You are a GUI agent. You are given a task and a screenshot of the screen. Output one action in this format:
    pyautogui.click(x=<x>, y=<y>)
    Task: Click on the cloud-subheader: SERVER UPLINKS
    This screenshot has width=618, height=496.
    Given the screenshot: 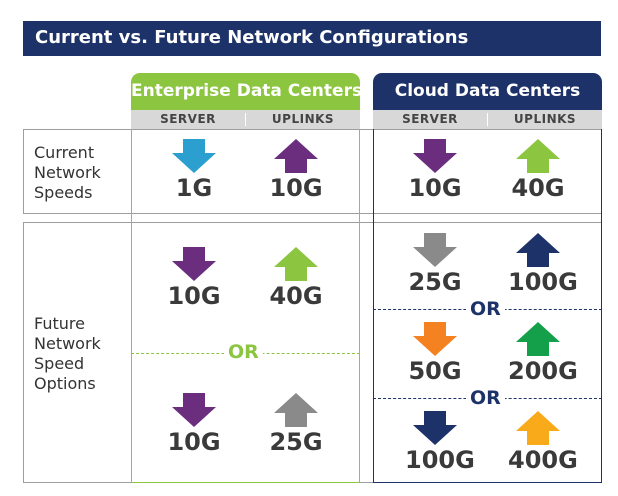 What is the action you would take?
    pyautogui.click(x=487, y=119)
    